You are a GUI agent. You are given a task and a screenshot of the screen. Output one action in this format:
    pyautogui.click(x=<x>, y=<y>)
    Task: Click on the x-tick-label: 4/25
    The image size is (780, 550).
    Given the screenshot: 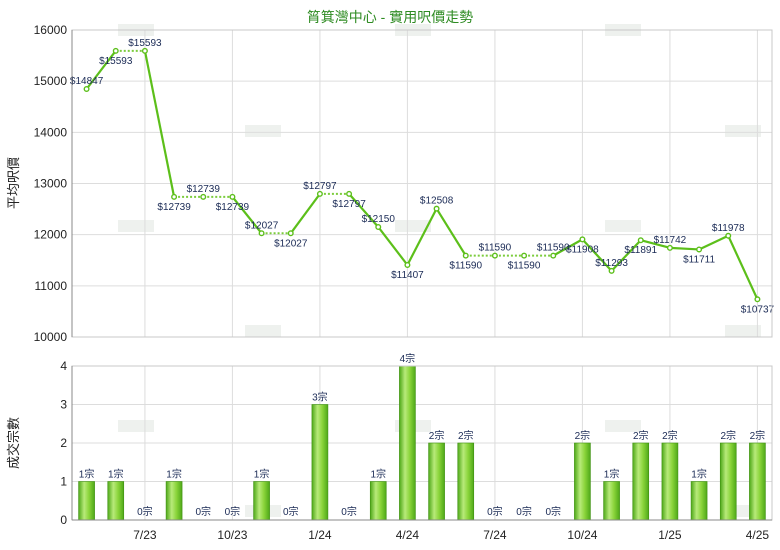 What is the action you would take?
    pyautogui.click(x=758, y=535)
    